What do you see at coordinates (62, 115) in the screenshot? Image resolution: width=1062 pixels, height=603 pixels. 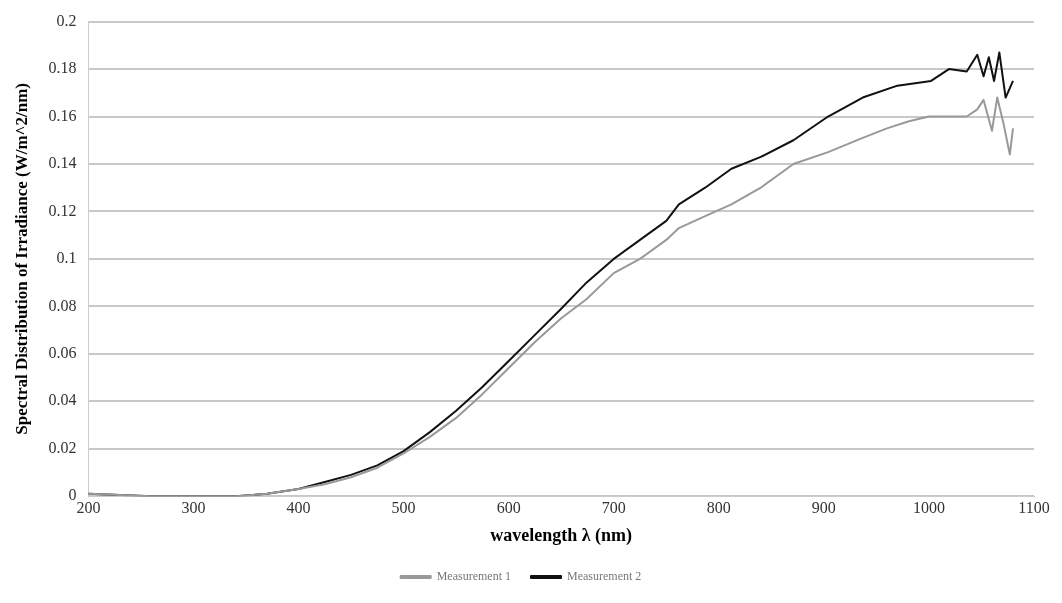 I see `y-tick-label: 0.16` at bounding box center [62, 115].